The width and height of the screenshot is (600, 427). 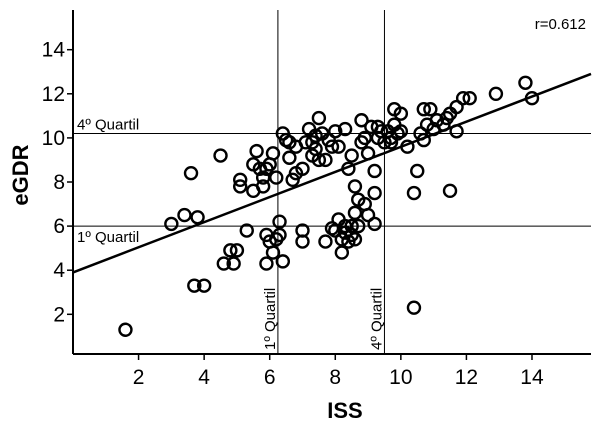 What do you see at coordinates (59, 314) in the screenshot?
I see `y-tick-label: 2` at bounding box center [59, 314].